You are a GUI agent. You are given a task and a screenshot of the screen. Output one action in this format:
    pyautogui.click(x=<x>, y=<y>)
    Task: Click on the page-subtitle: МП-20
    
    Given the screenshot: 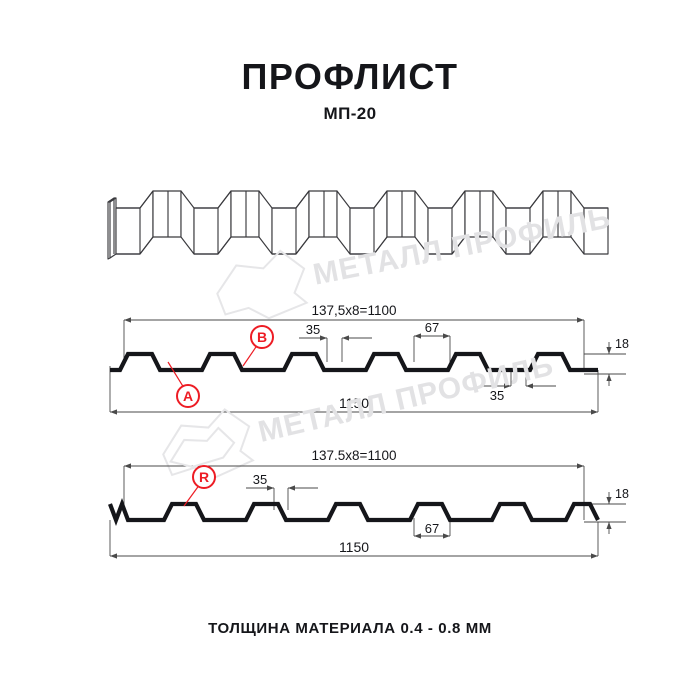 What is the action you would take?
    pyautogui.click(x=350, y=113)
    